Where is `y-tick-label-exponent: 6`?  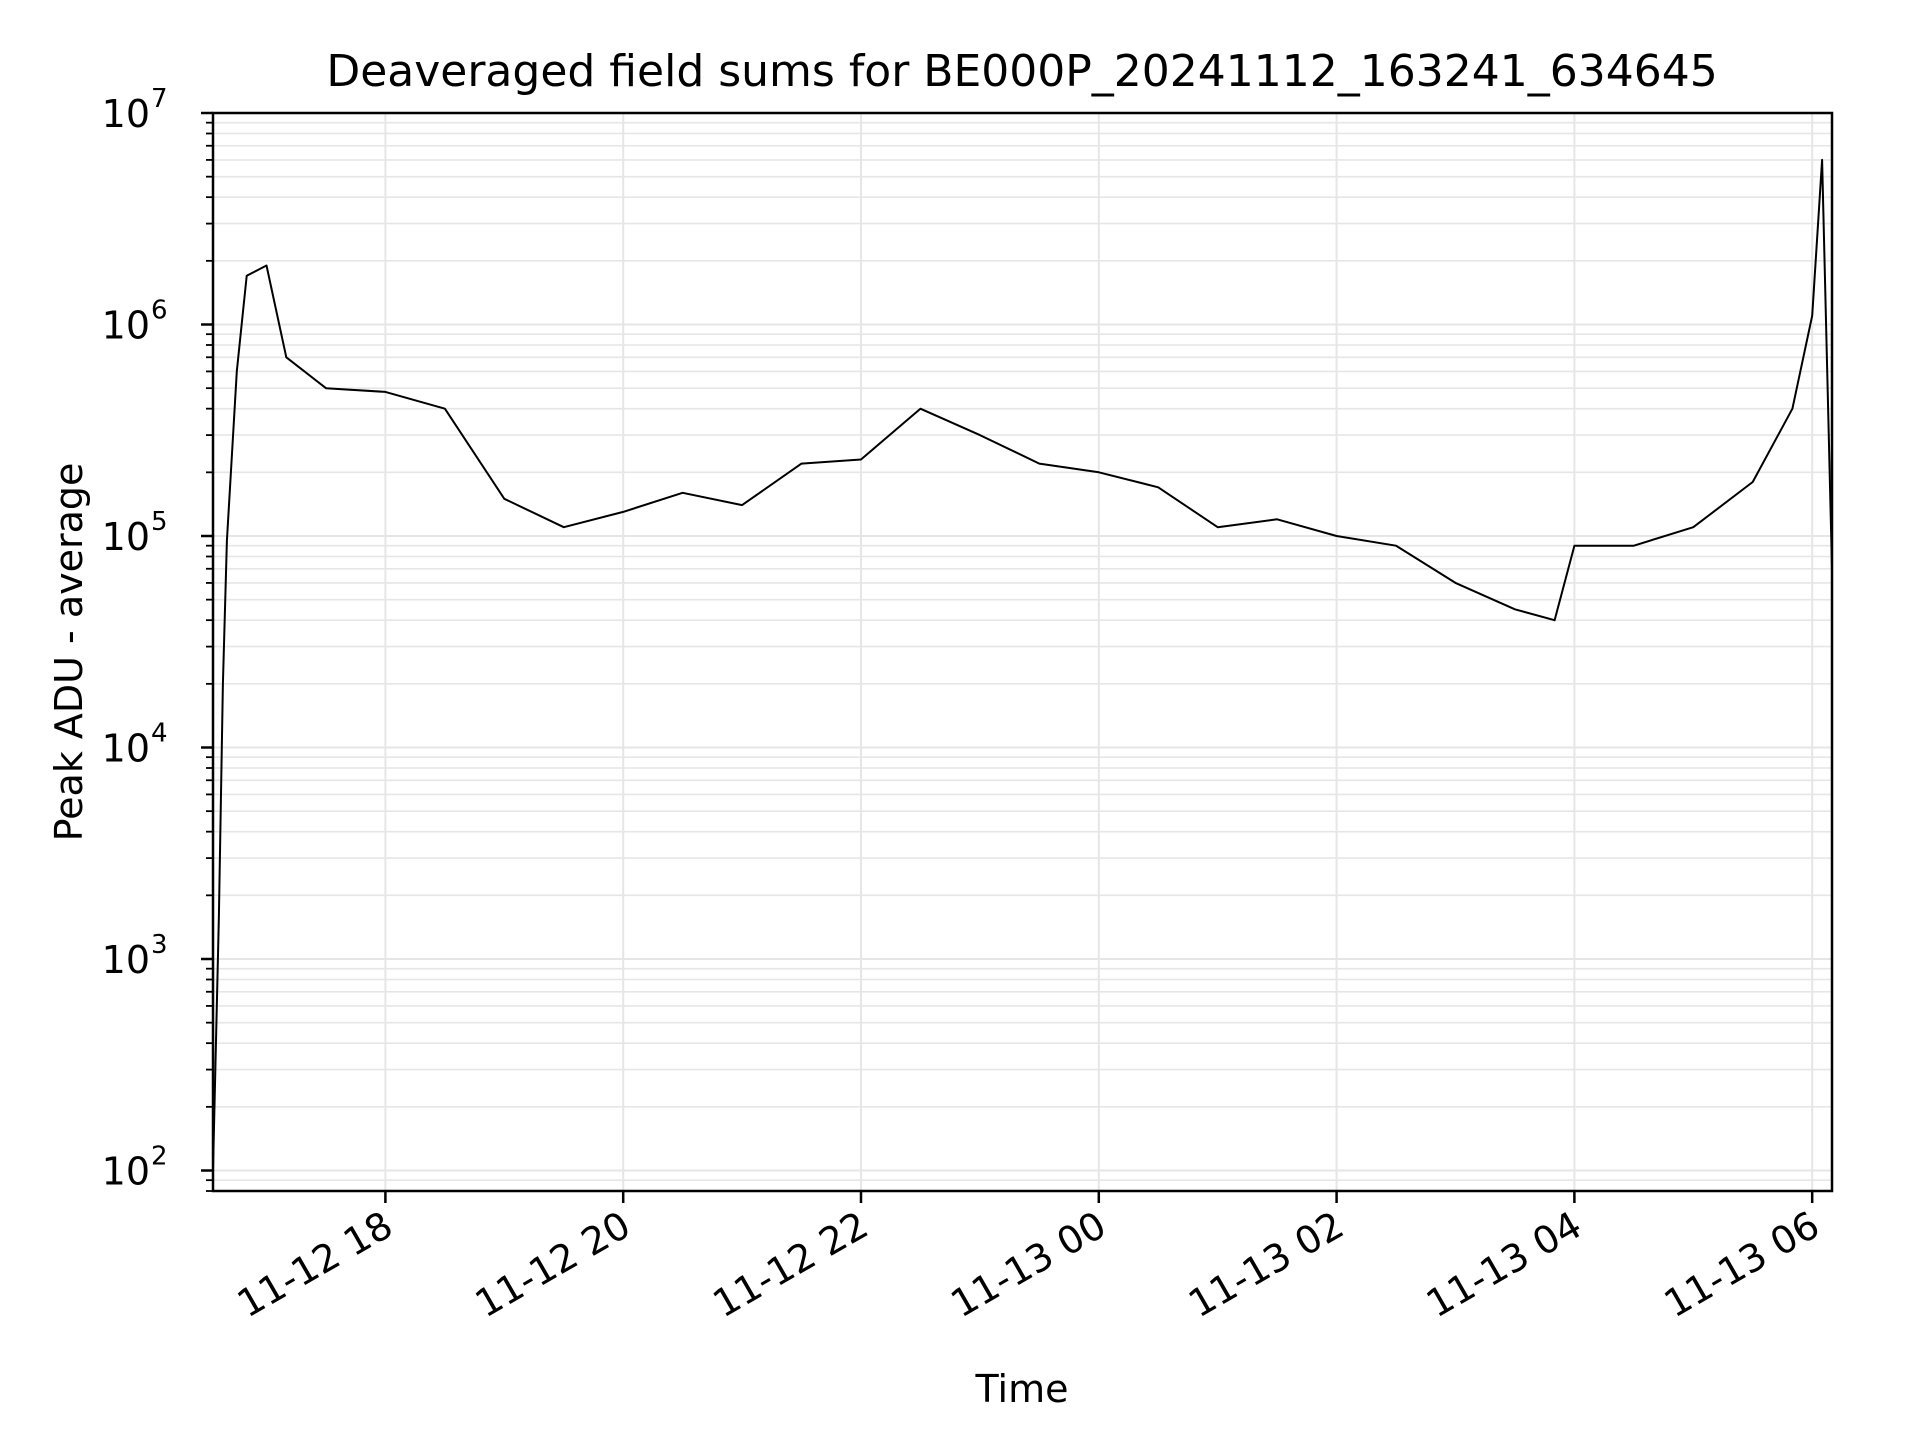
y-tick-label-exponent: 6 is located at coordinates (159, 311).